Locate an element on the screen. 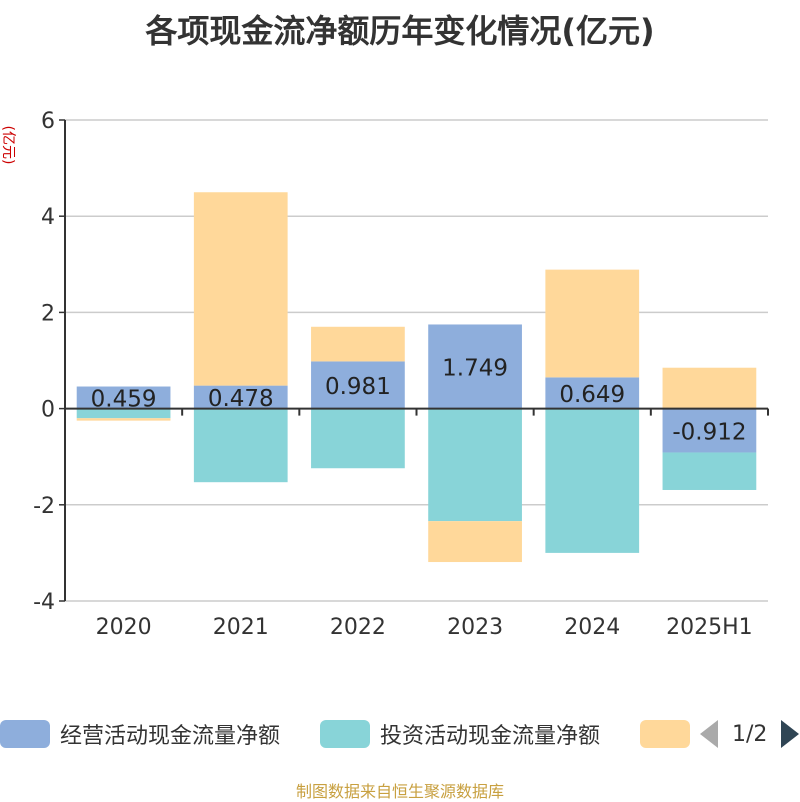  legend-label-investing: 投资活动现金流量净额 is located at coordinates (490, 736).